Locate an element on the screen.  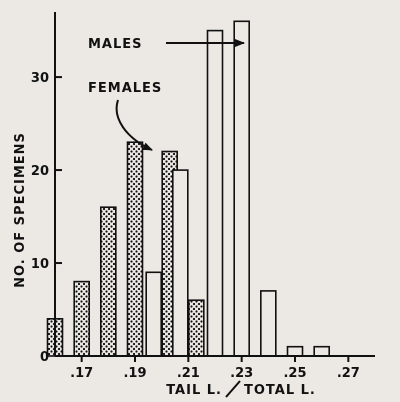
males-annotation: MALES is located at coordinates (115, 44).